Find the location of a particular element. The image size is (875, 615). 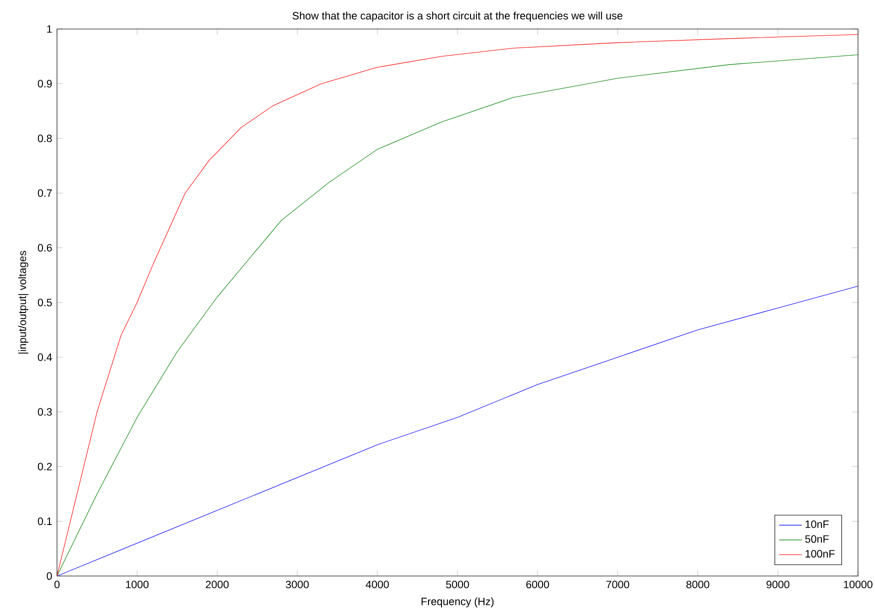

x-tick-label: 7000 is located at coordinates (618, 584).